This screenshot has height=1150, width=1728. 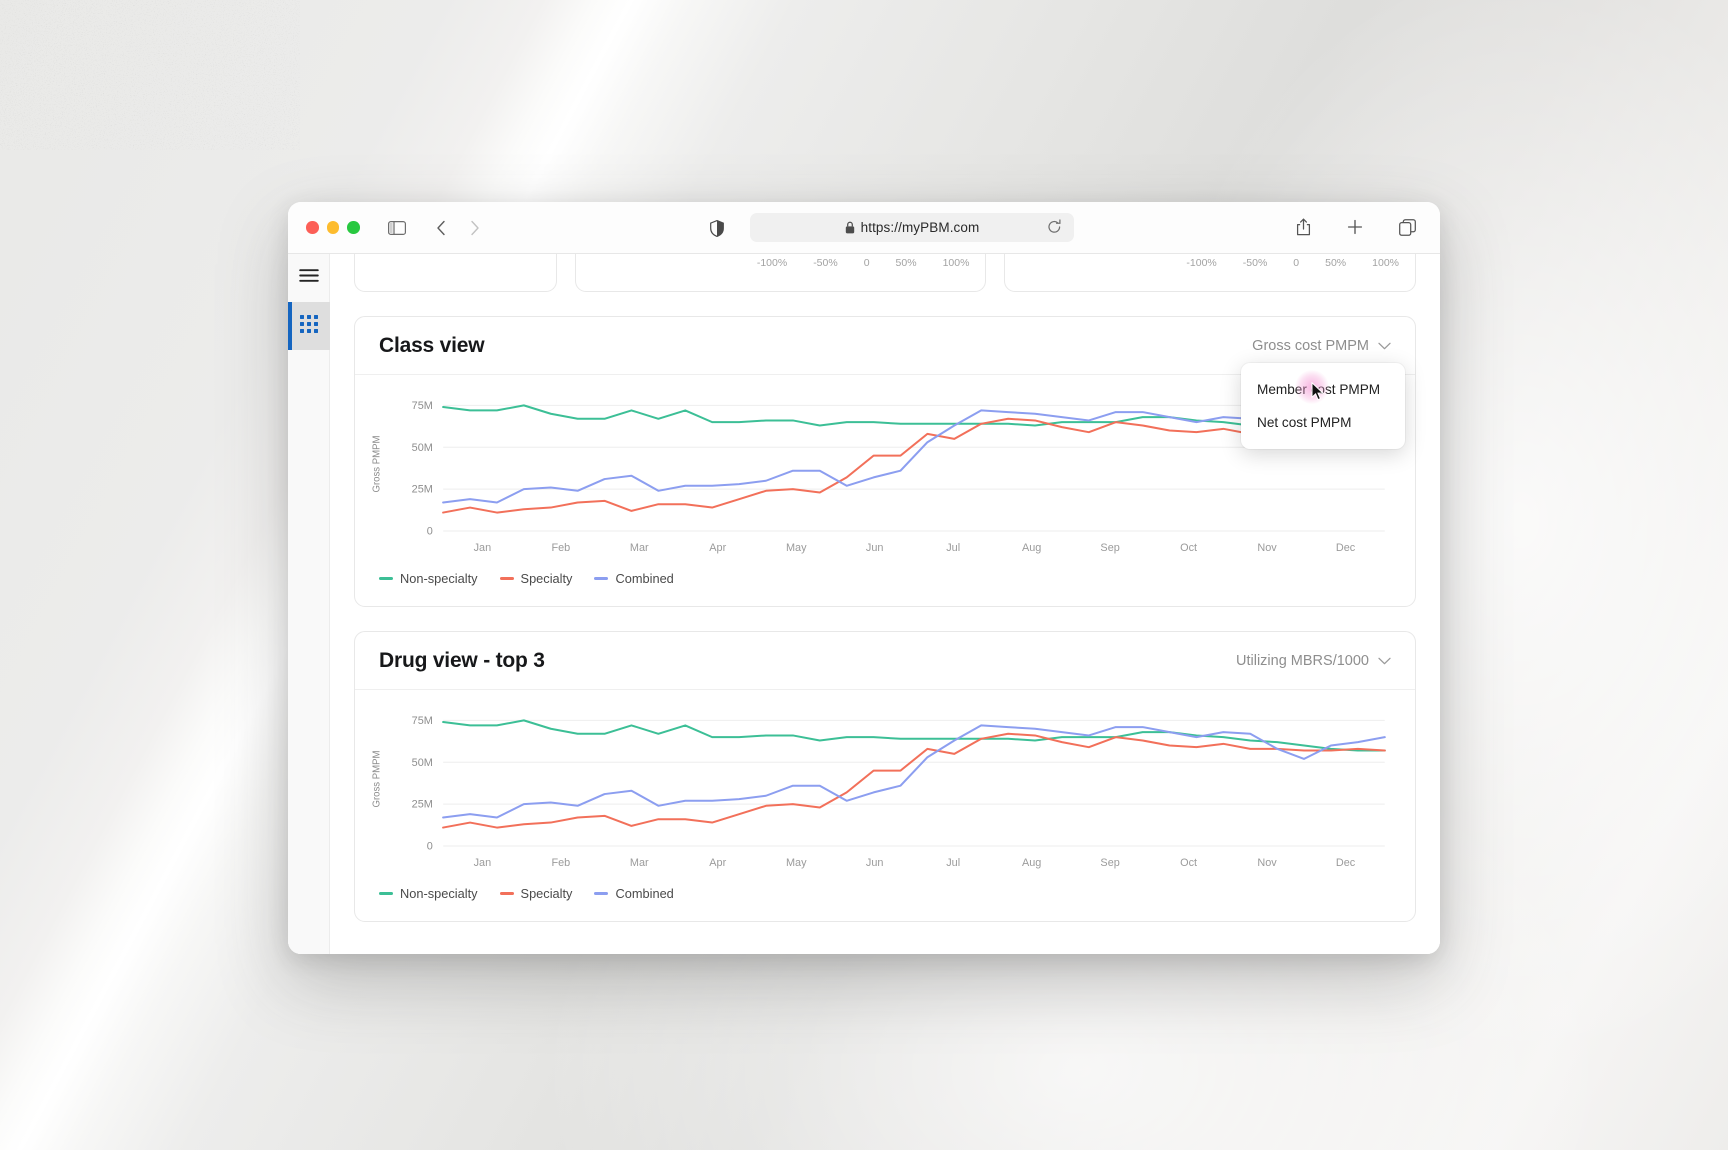 What do you see at coordinates (1310, 345) in the screenshot?
I see `class-view-metric-label: Gross cost PMPM` at bounding box center [1310, 345].